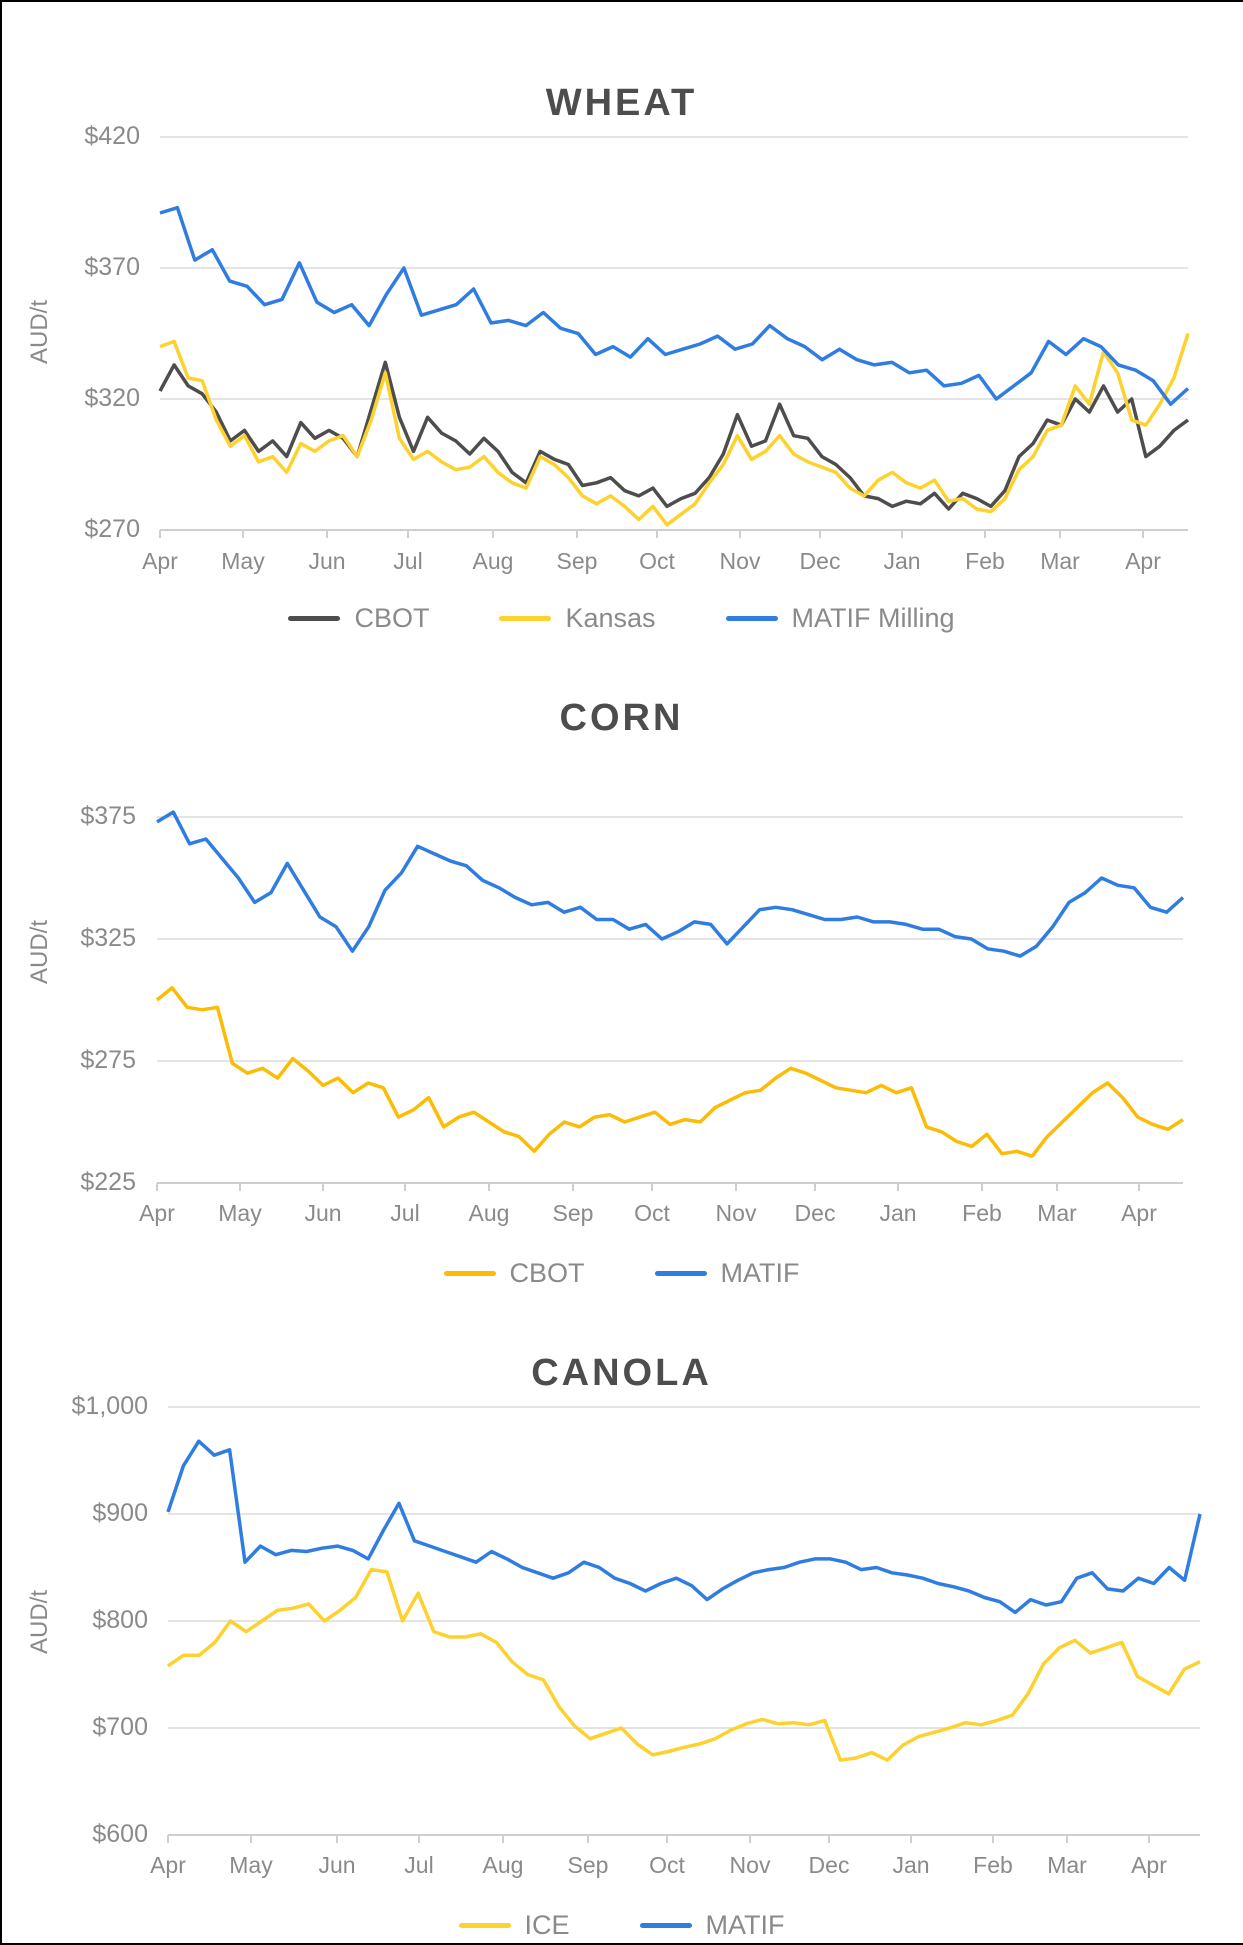 Image resolution: width=1243 pixels, height=1945 pixels. What do you see at coordinates (610, 618) in the screenshot?
I see `legend-label: Kansas` at bounding box center [610, 618].